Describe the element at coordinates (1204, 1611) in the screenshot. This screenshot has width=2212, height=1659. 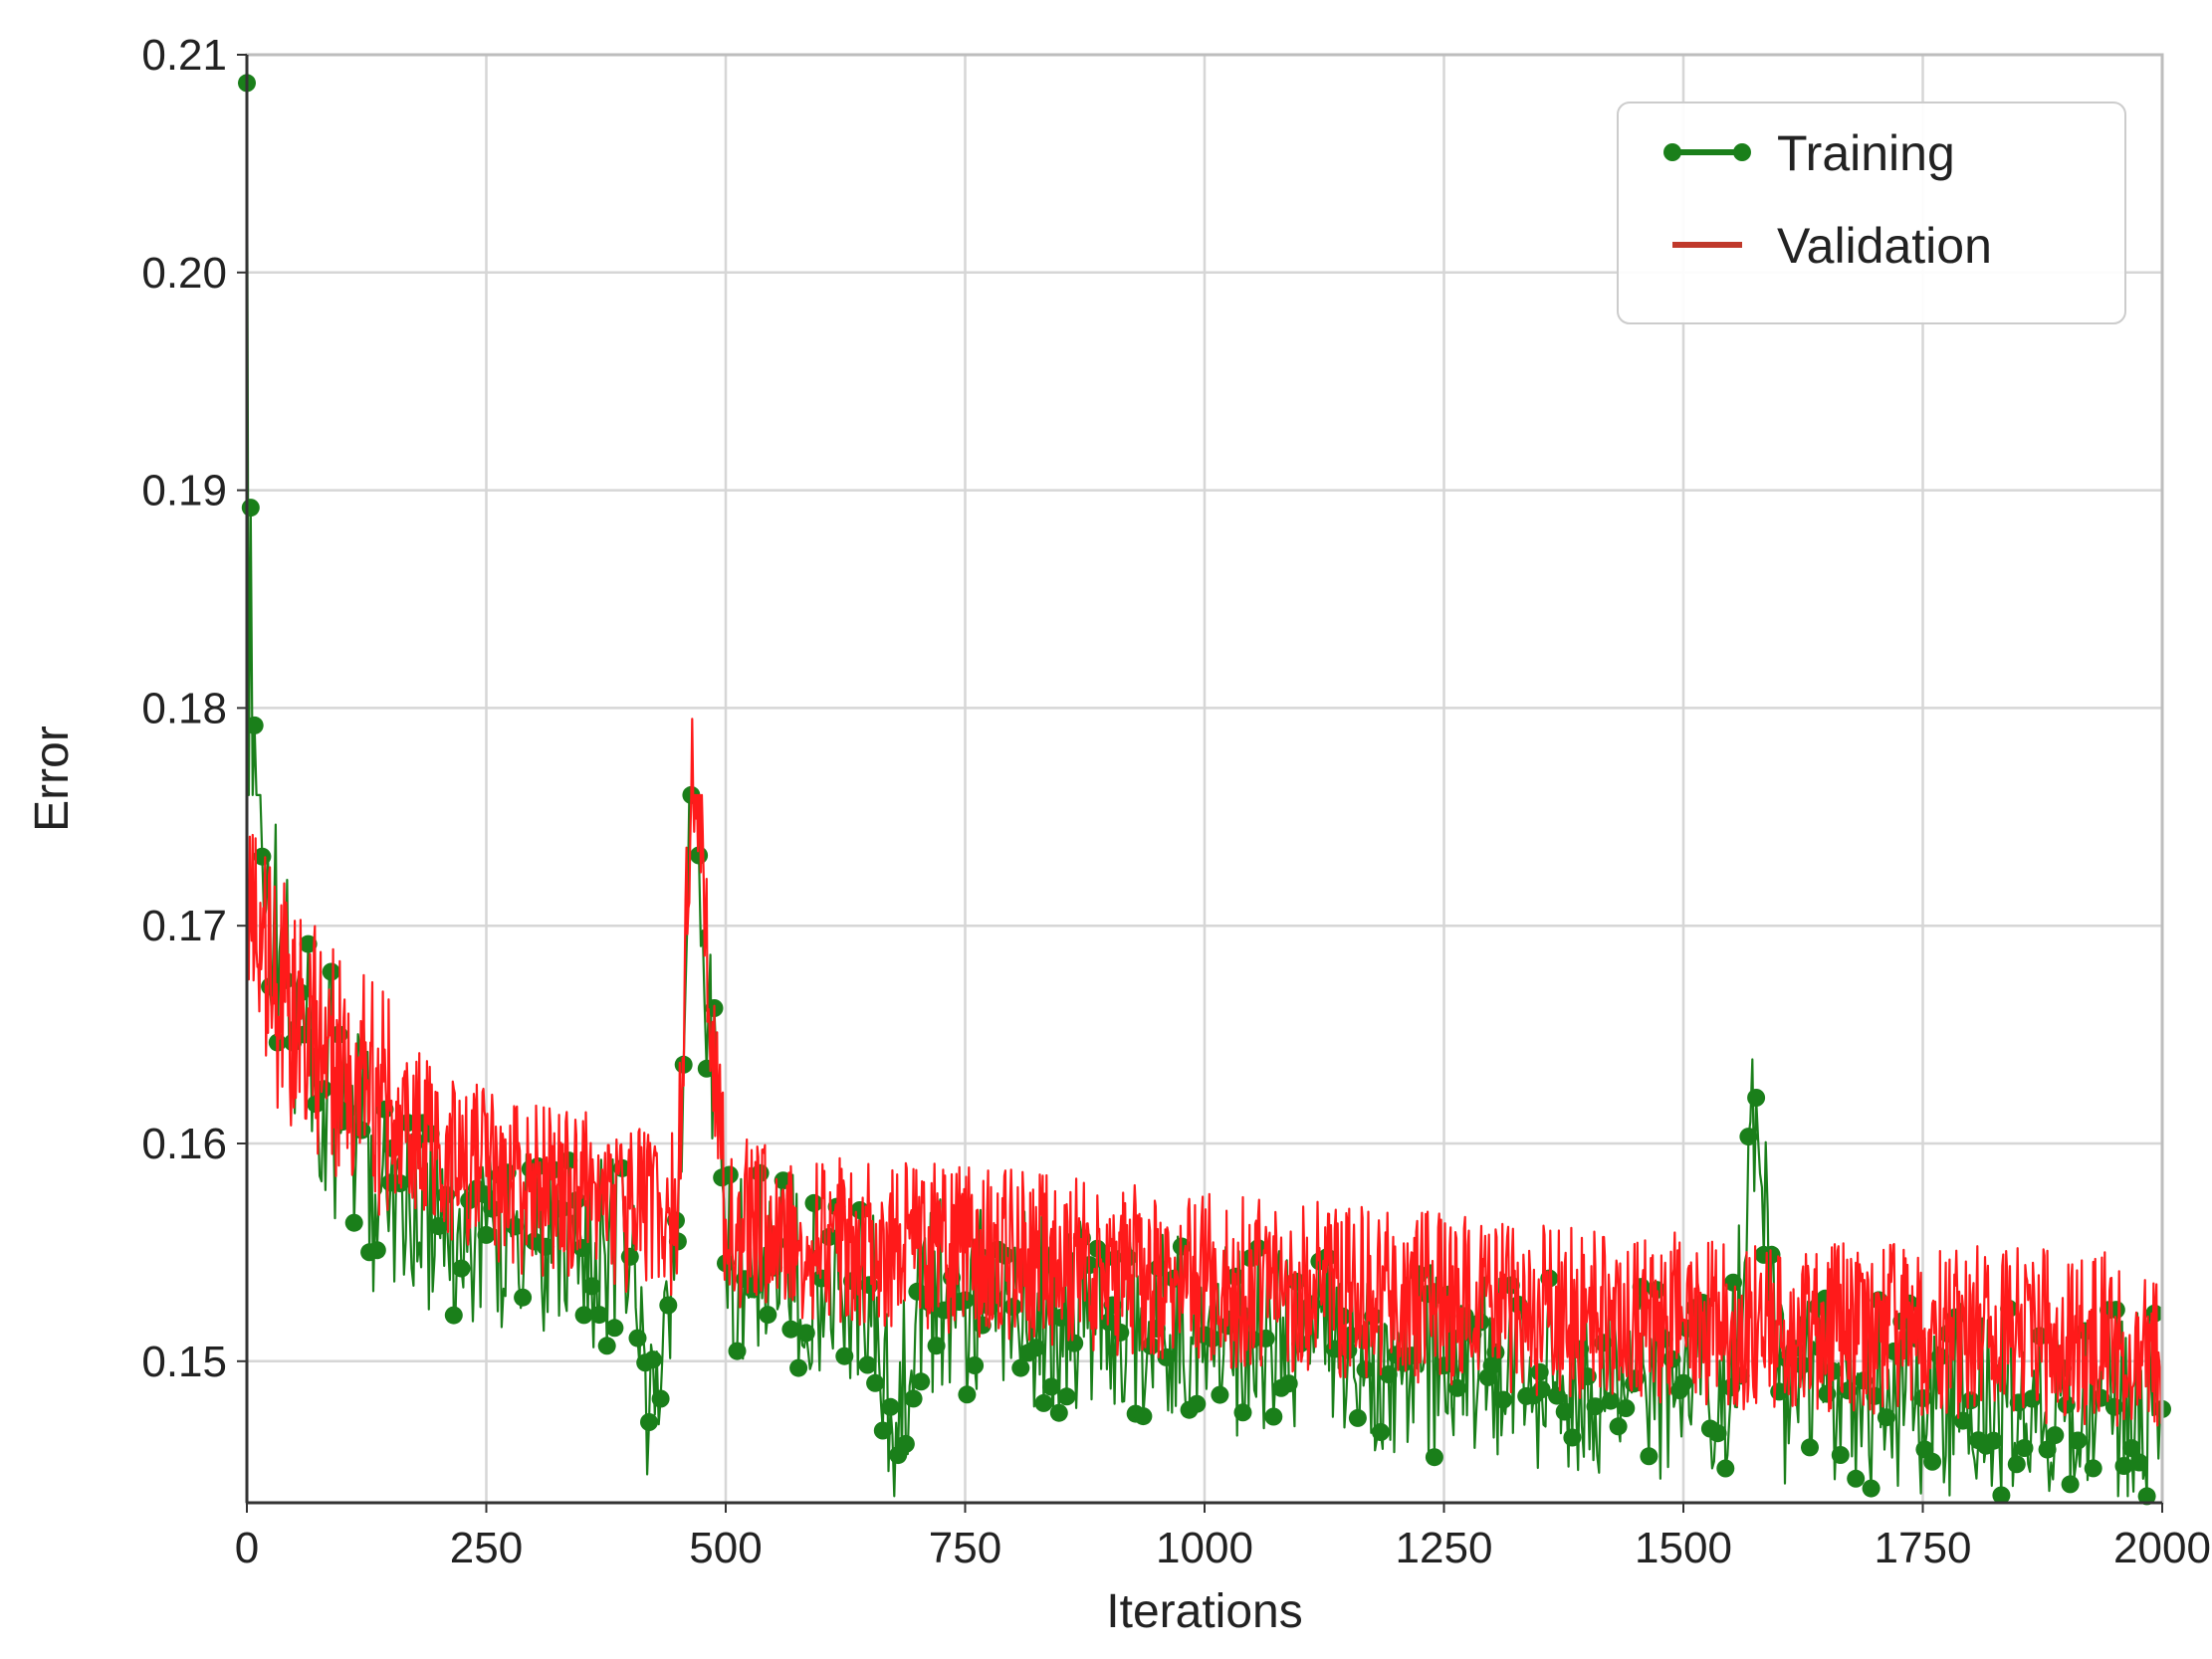
I see `x-axis-title: Iterations` at that location.